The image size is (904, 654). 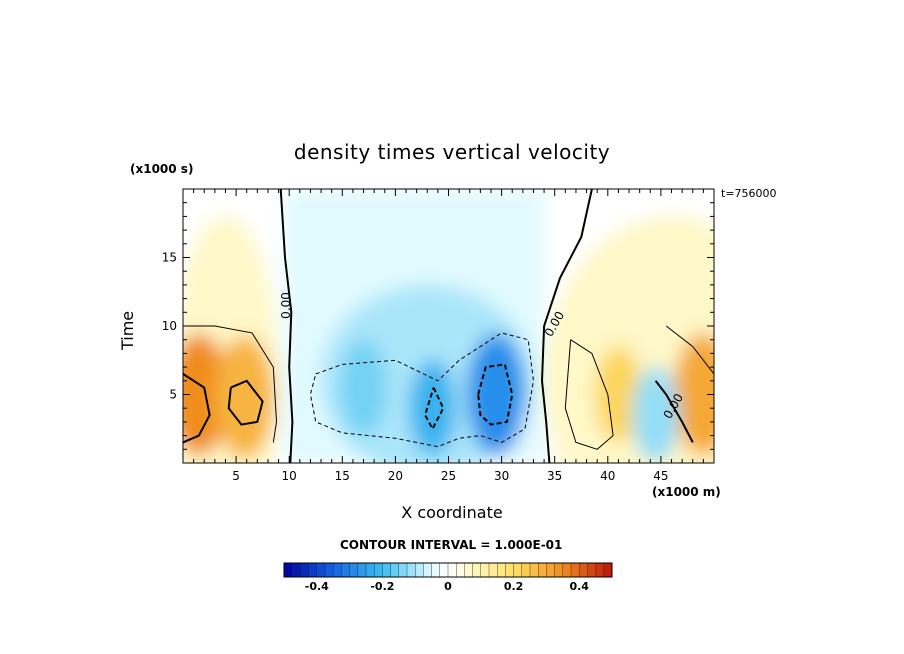 I want to click on positive-contour-right, so click(x=589, y=394).